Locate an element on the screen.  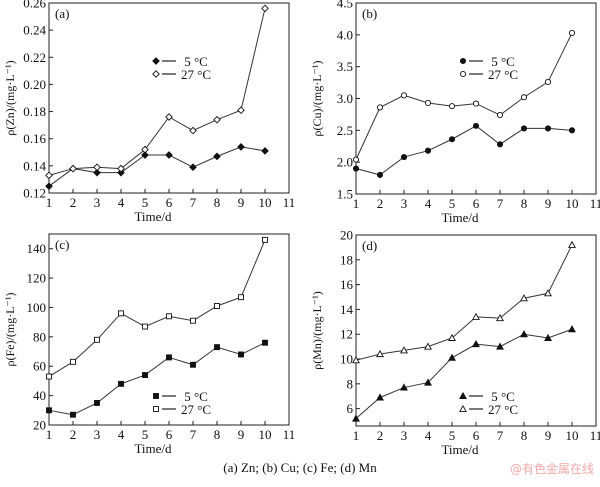
y-tick-label: 80 is located at coordinates (39, 336).